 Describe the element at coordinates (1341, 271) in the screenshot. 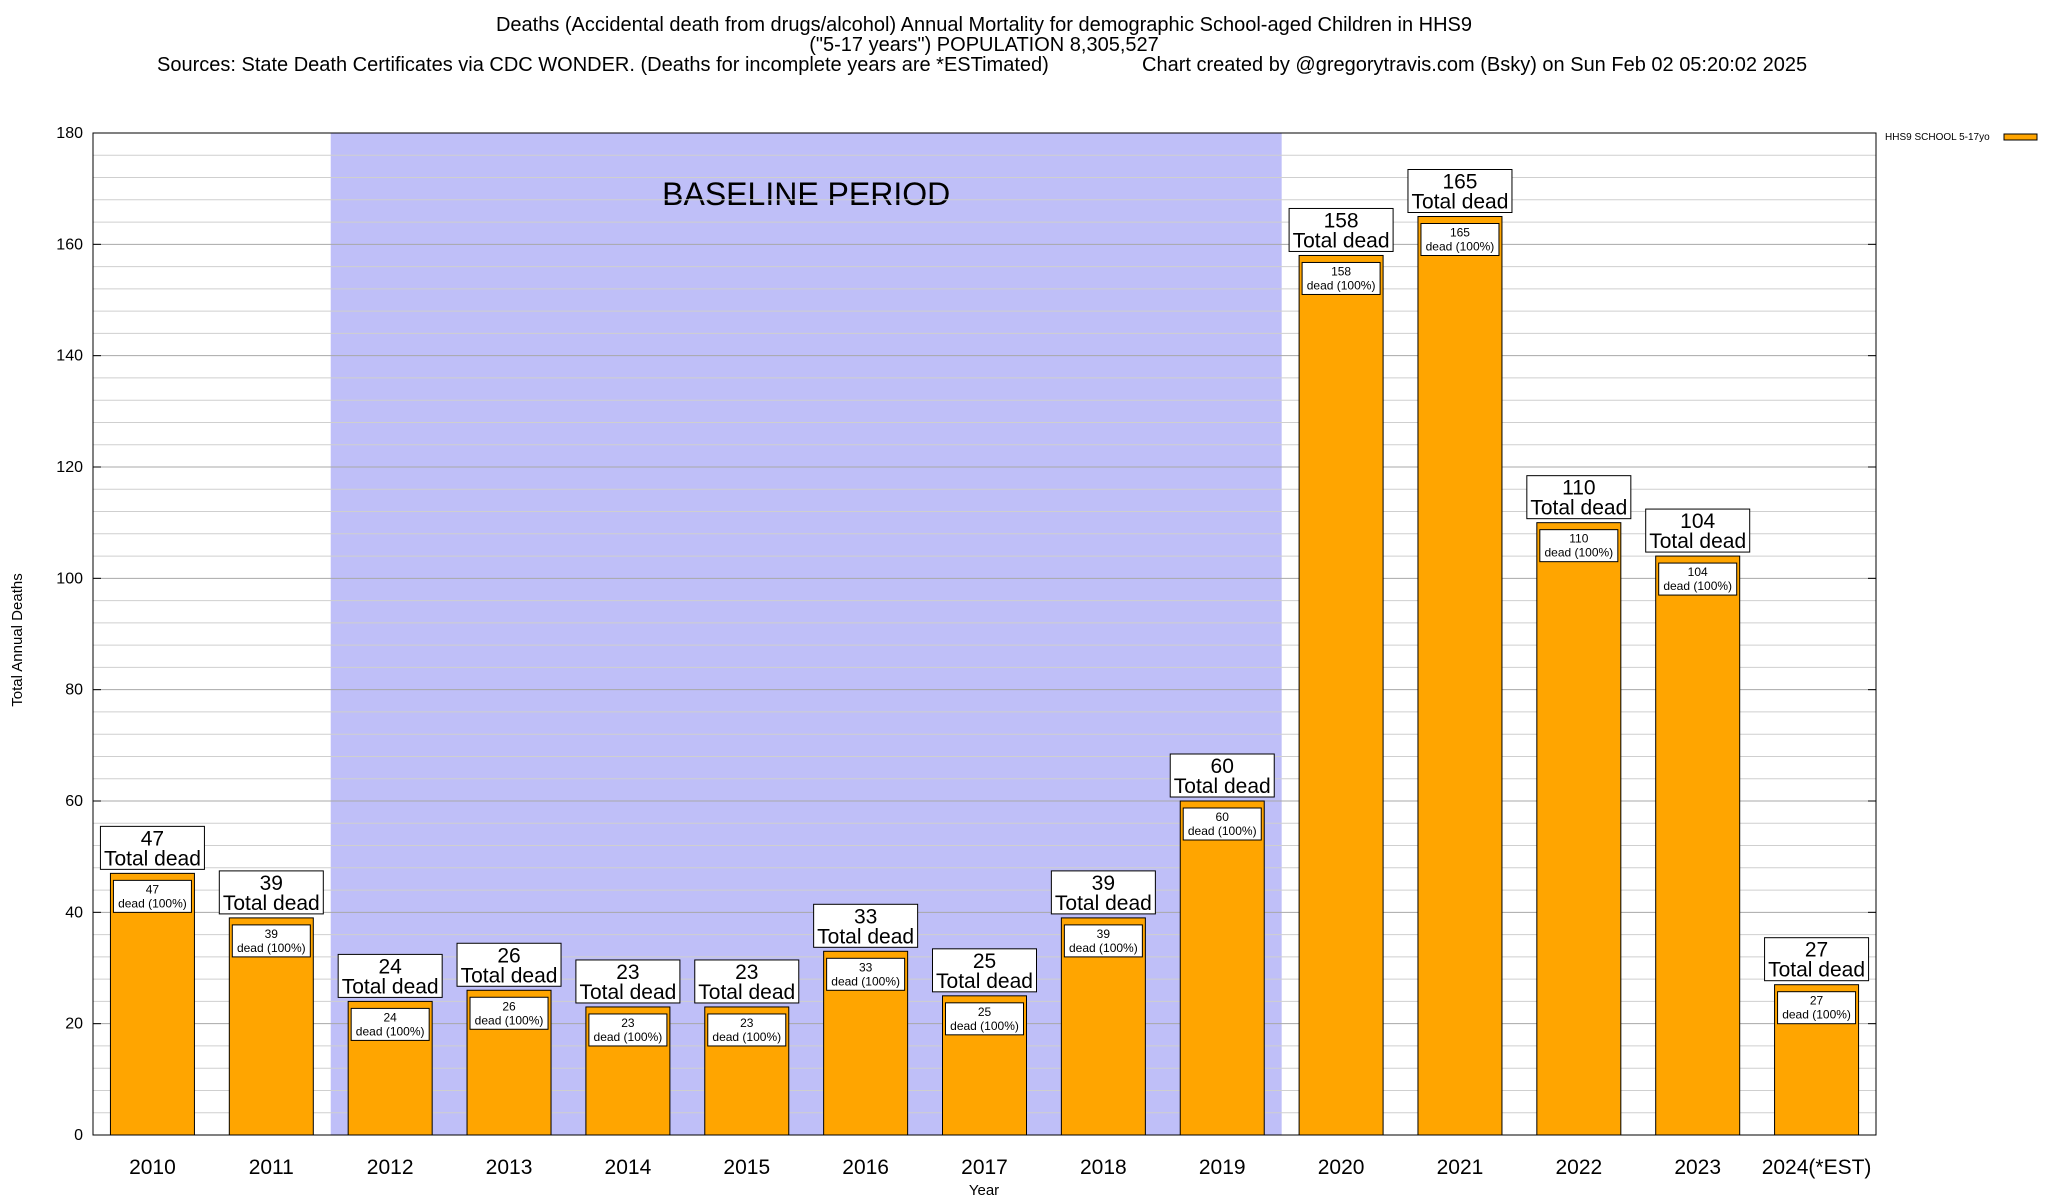

I see `inner-label-value: 158` at that location.